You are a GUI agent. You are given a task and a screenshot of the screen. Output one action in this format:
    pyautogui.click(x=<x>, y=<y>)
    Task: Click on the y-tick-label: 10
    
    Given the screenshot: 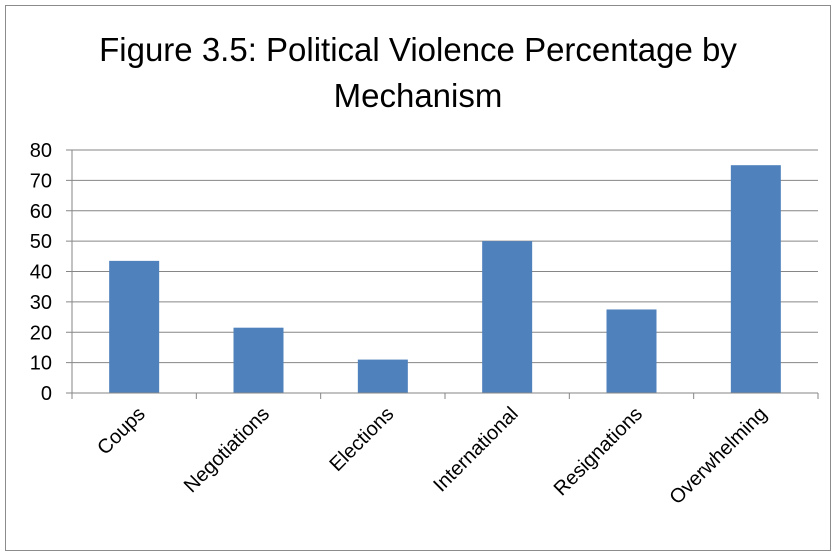 What is the action you would take?
    pyautogui.click(x=41, y=364)
    